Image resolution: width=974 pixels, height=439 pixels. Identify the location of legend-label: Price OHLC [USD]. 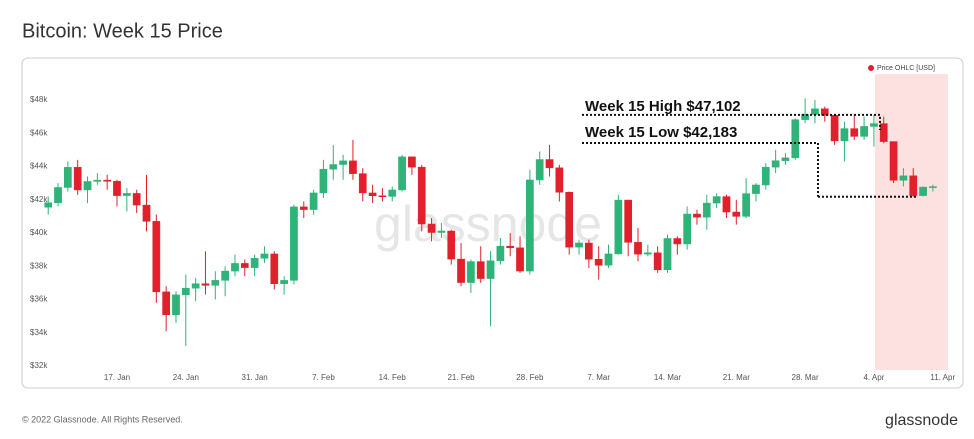
(906, 68).